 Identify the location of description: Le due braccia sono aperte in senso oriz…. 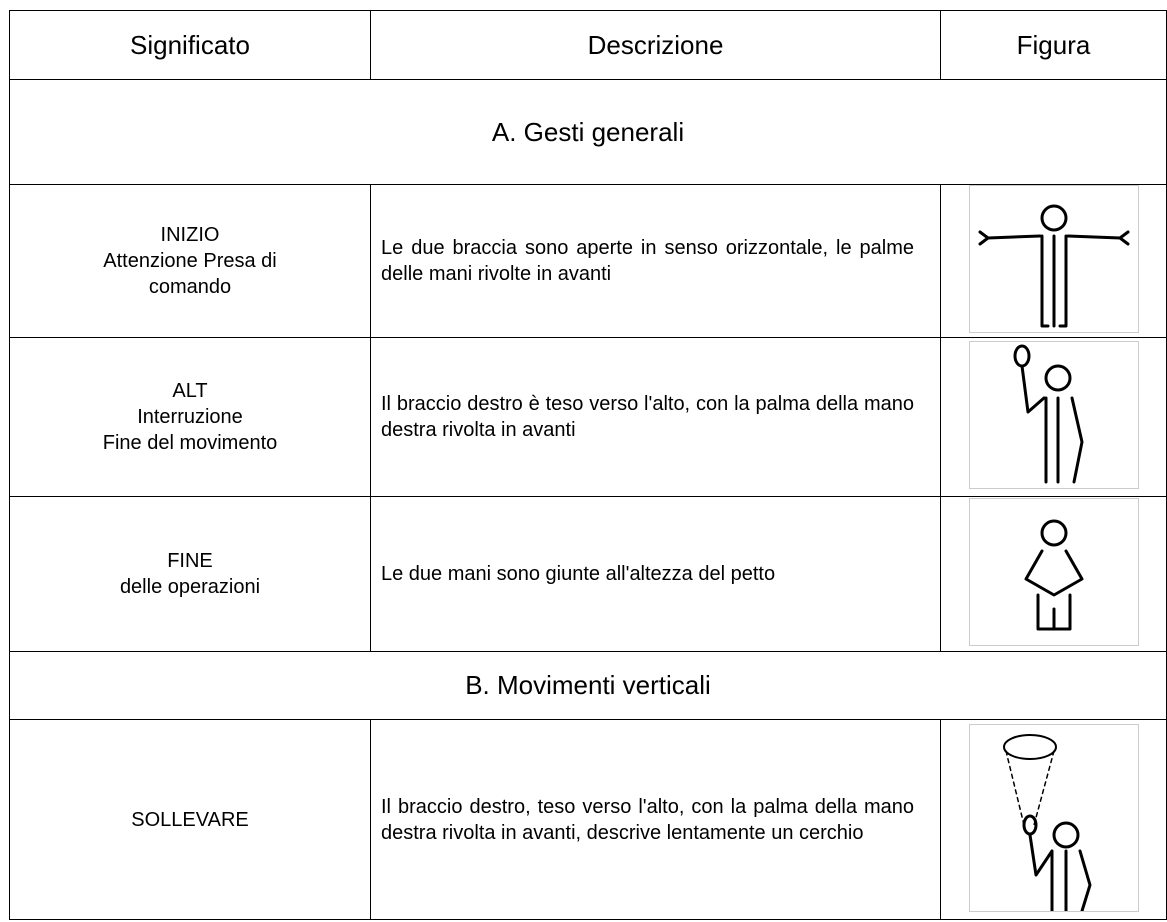
(655, 261).